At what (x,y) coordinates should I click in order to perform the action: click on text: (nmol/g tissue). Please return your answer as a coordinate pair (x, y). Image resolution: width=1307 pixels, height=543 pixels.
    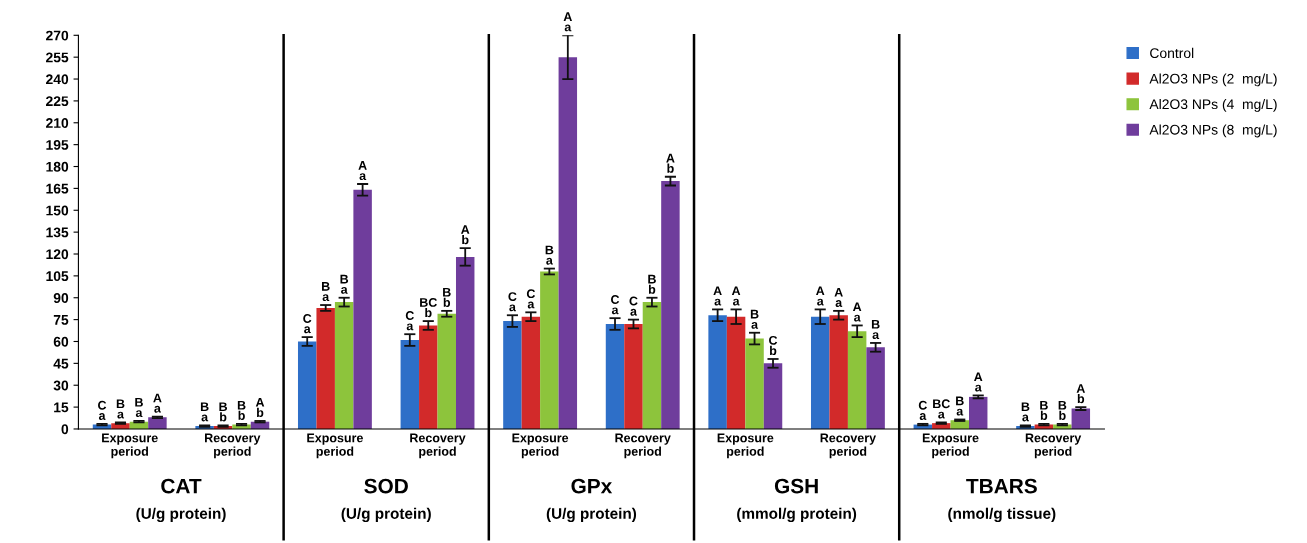
    Looking at the image, I should click on (1002, 515).